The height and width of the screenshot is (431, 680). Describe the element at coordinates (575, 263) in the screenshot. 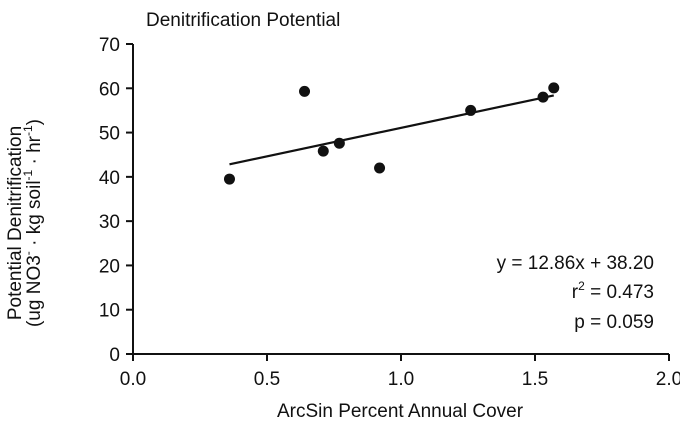

I see `regression-equation: y = 12.86x + 38.20` at that location.